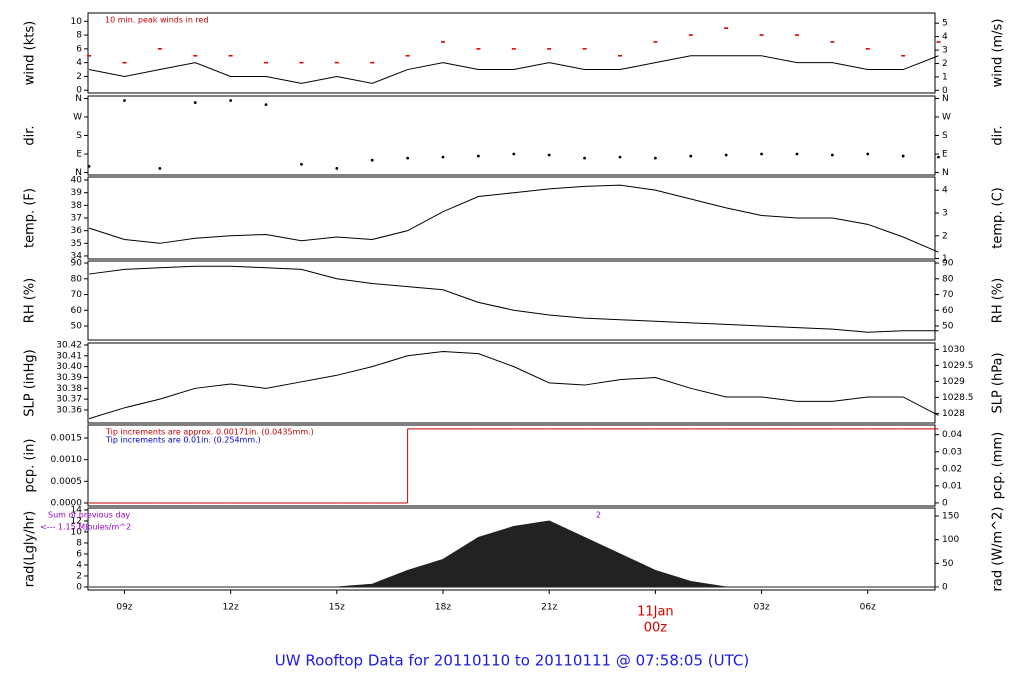 This screenshot has width=1024, height=700. I want to click on y-tick-label: 60, so click(77, 311).